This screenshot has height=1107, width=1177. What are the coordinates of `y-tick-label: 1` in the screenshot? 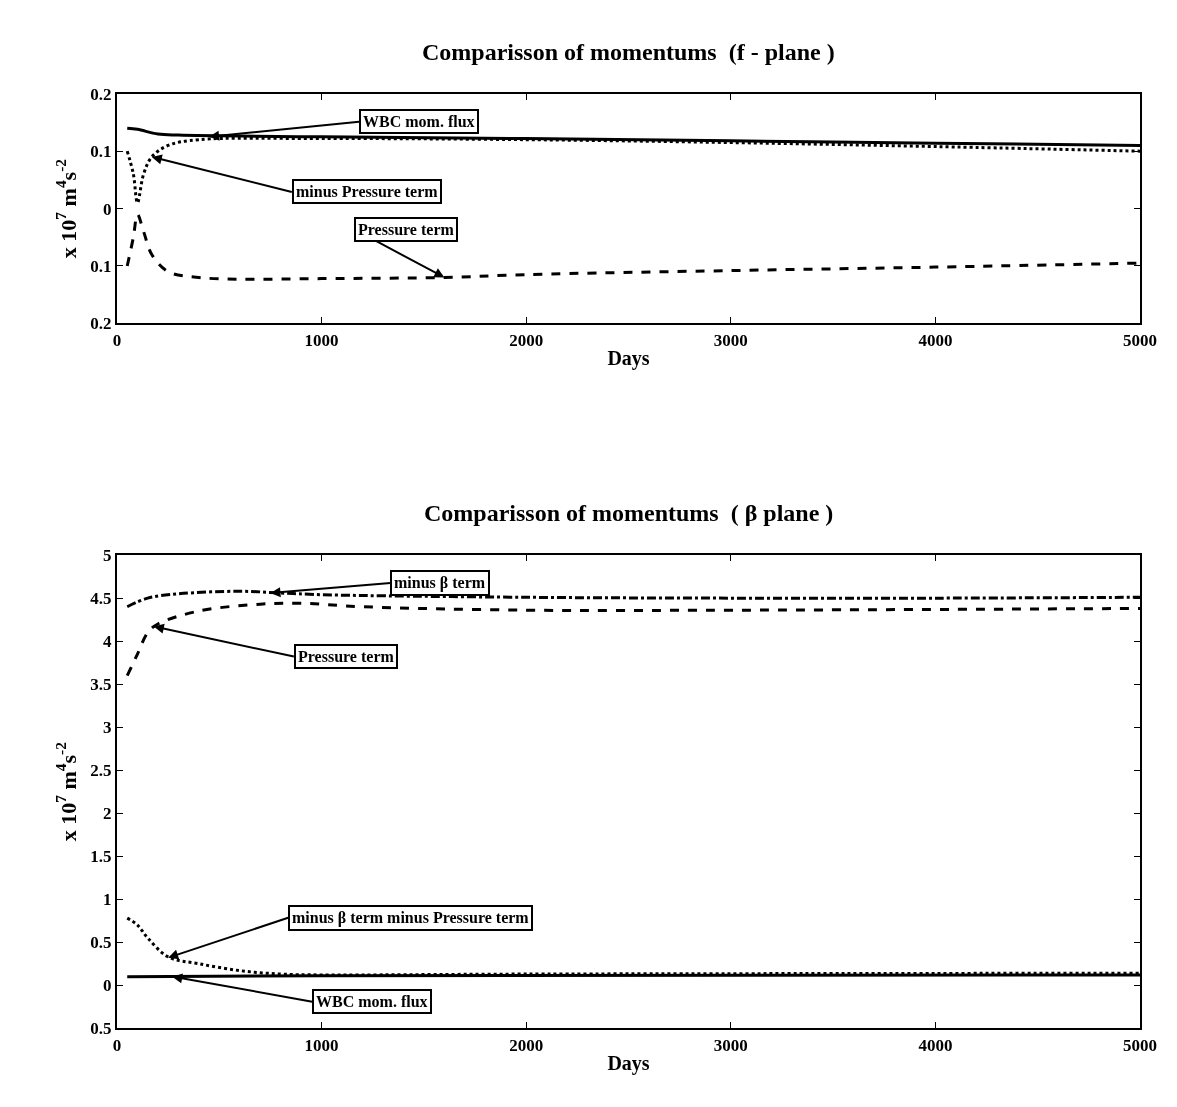 It's located at (107, 900).